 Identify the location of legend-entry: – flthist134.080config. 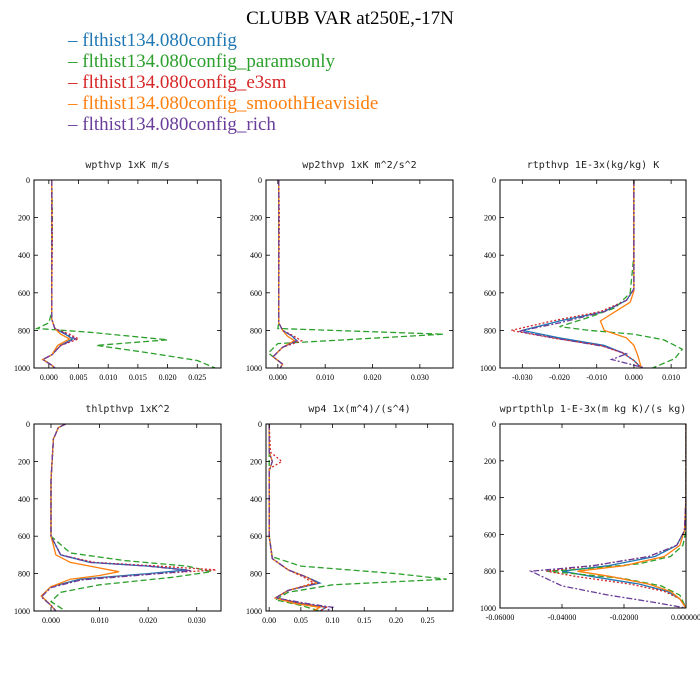
(223, 40).